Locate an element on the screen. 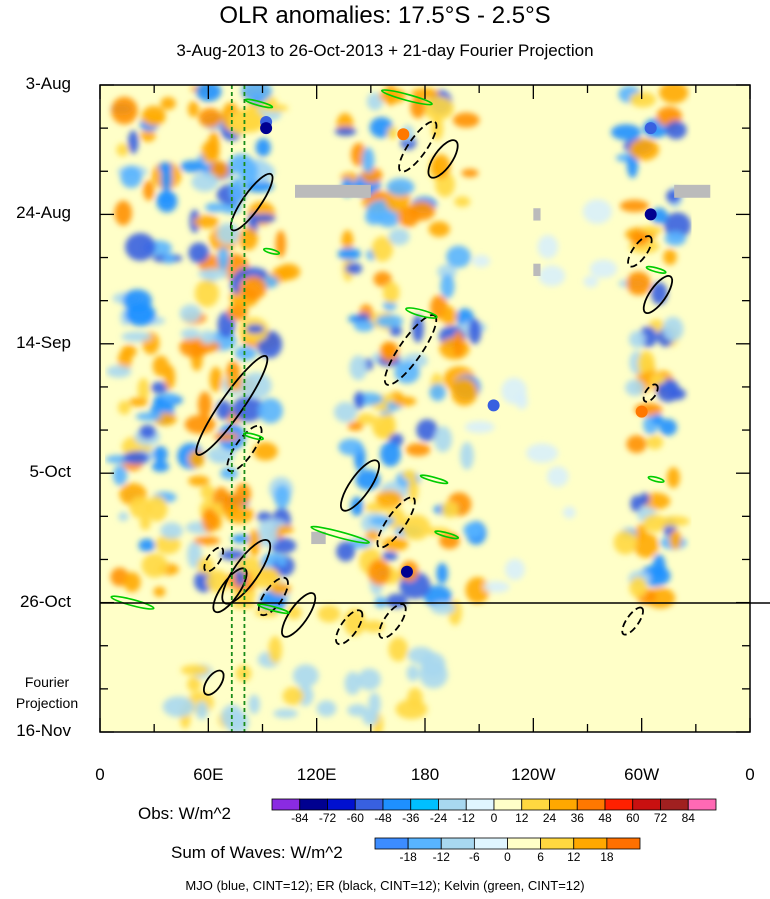 The height and width of the screenshot is (899, 770). colorbar-tick: 6 is located at coordinates (540, 857).